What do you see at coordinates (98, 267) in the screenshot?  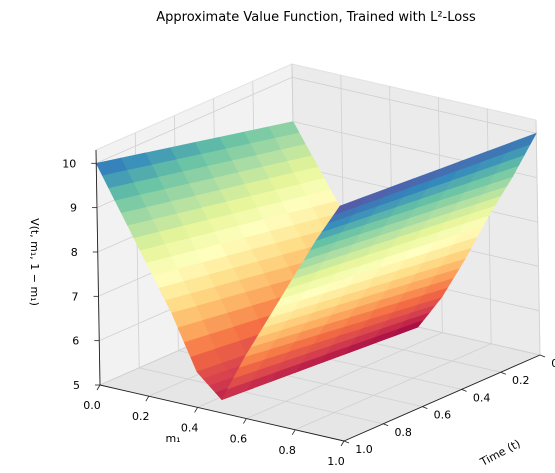 I see `z-axis-line` at bounding box center [98, 267].